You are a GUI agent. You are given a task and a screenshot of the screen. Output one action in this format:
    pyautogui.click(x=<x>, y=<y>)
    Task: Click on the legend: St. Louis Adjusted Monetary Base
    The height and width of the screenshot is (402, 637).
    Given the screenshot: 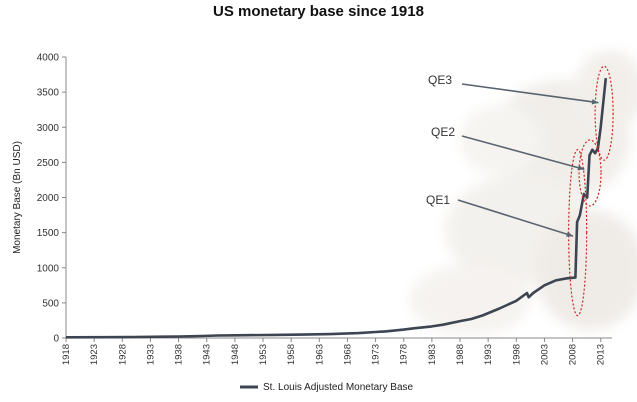 What is the action you would take?
    pyautogui.click(x=327, y=387)
    